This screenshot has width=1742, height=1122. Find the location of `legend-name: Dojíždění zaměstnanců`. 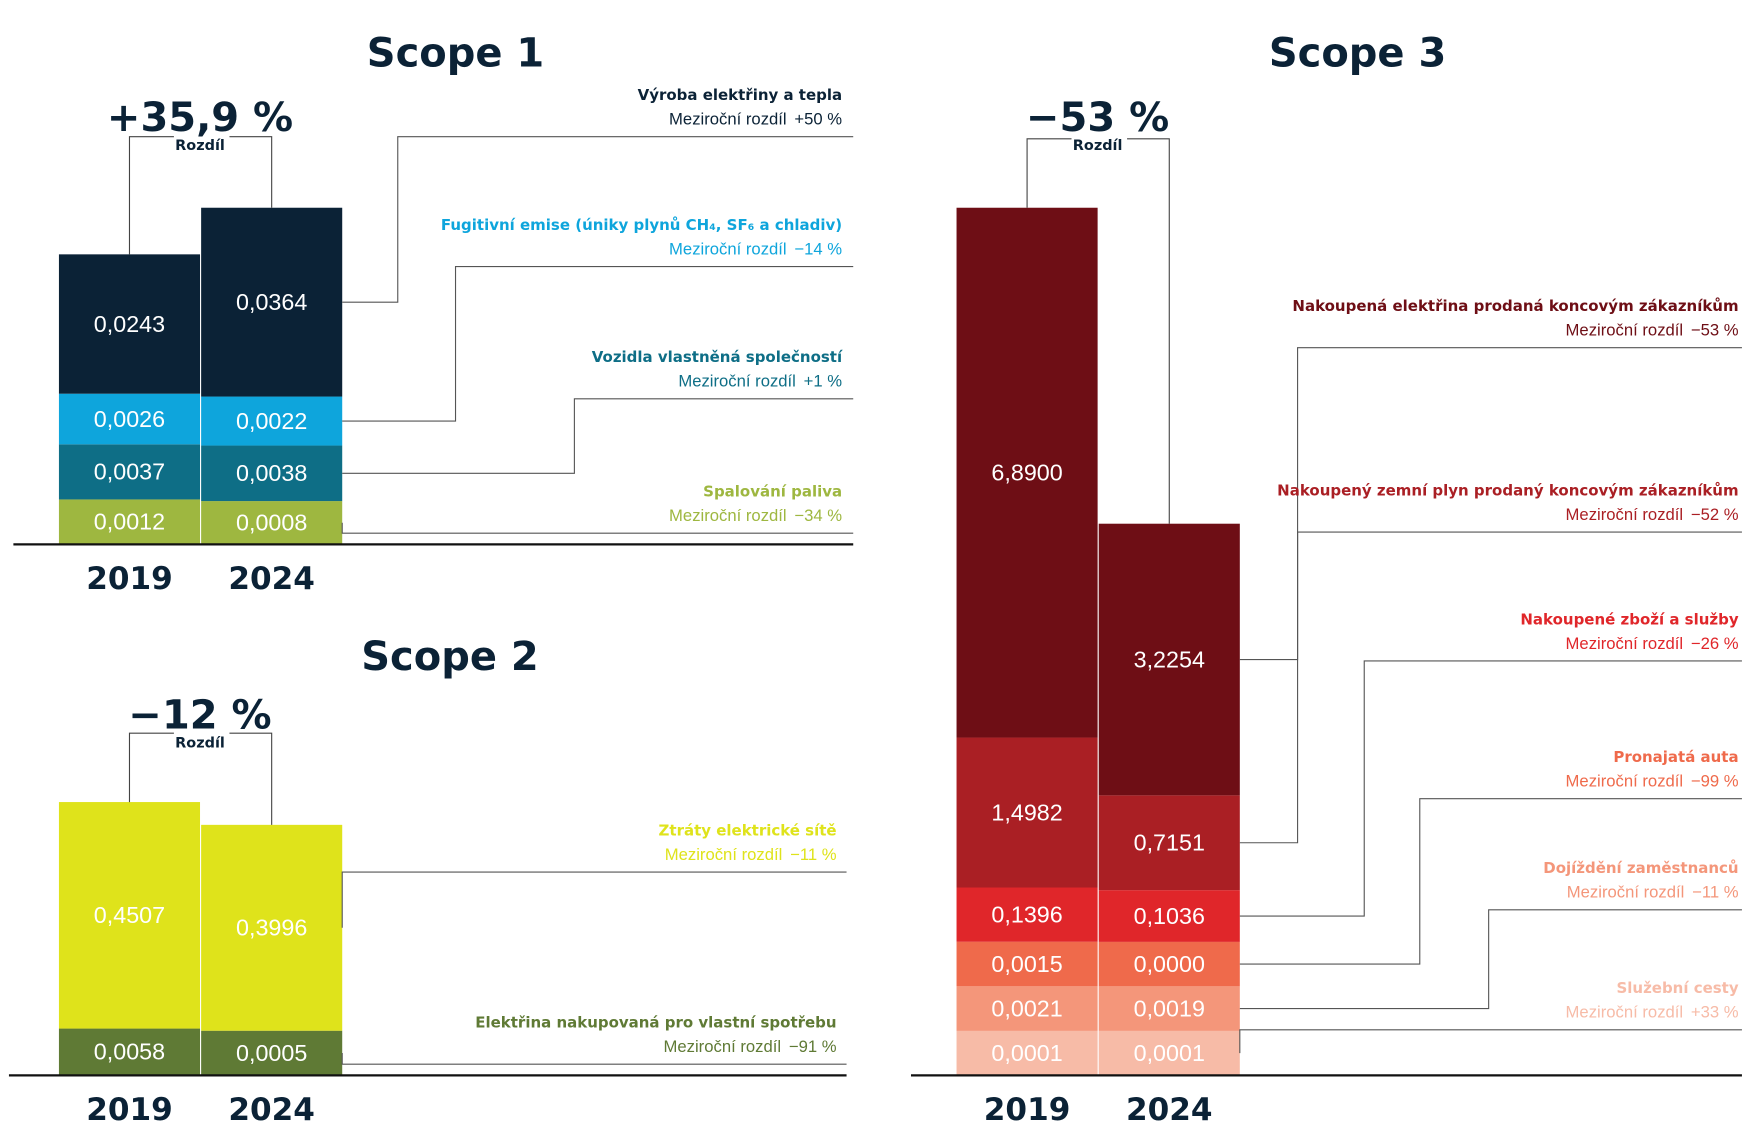

legend-name: Dojíždění zaměstnanců is located at coordinates (1640, 867).